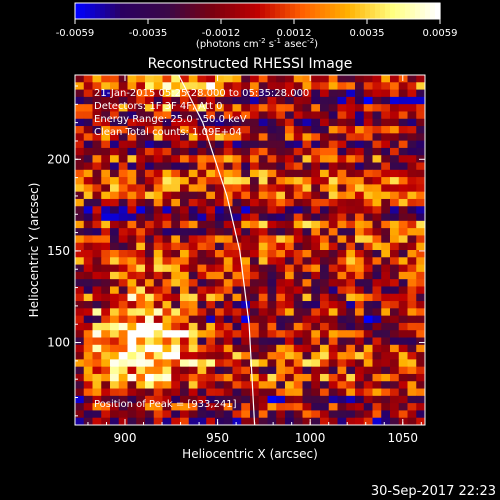  Describe the element at coordinates (58, 159) in the screenshot. I see `y-tick-label: 200` at that location.